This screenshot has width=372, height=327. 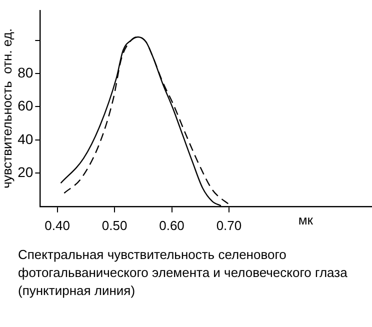 What do you see at coordinates (7, 108) in the screenshot?
I see `y-axis-title: чувствительность отн. ед.` at bounding box center [7, 108].